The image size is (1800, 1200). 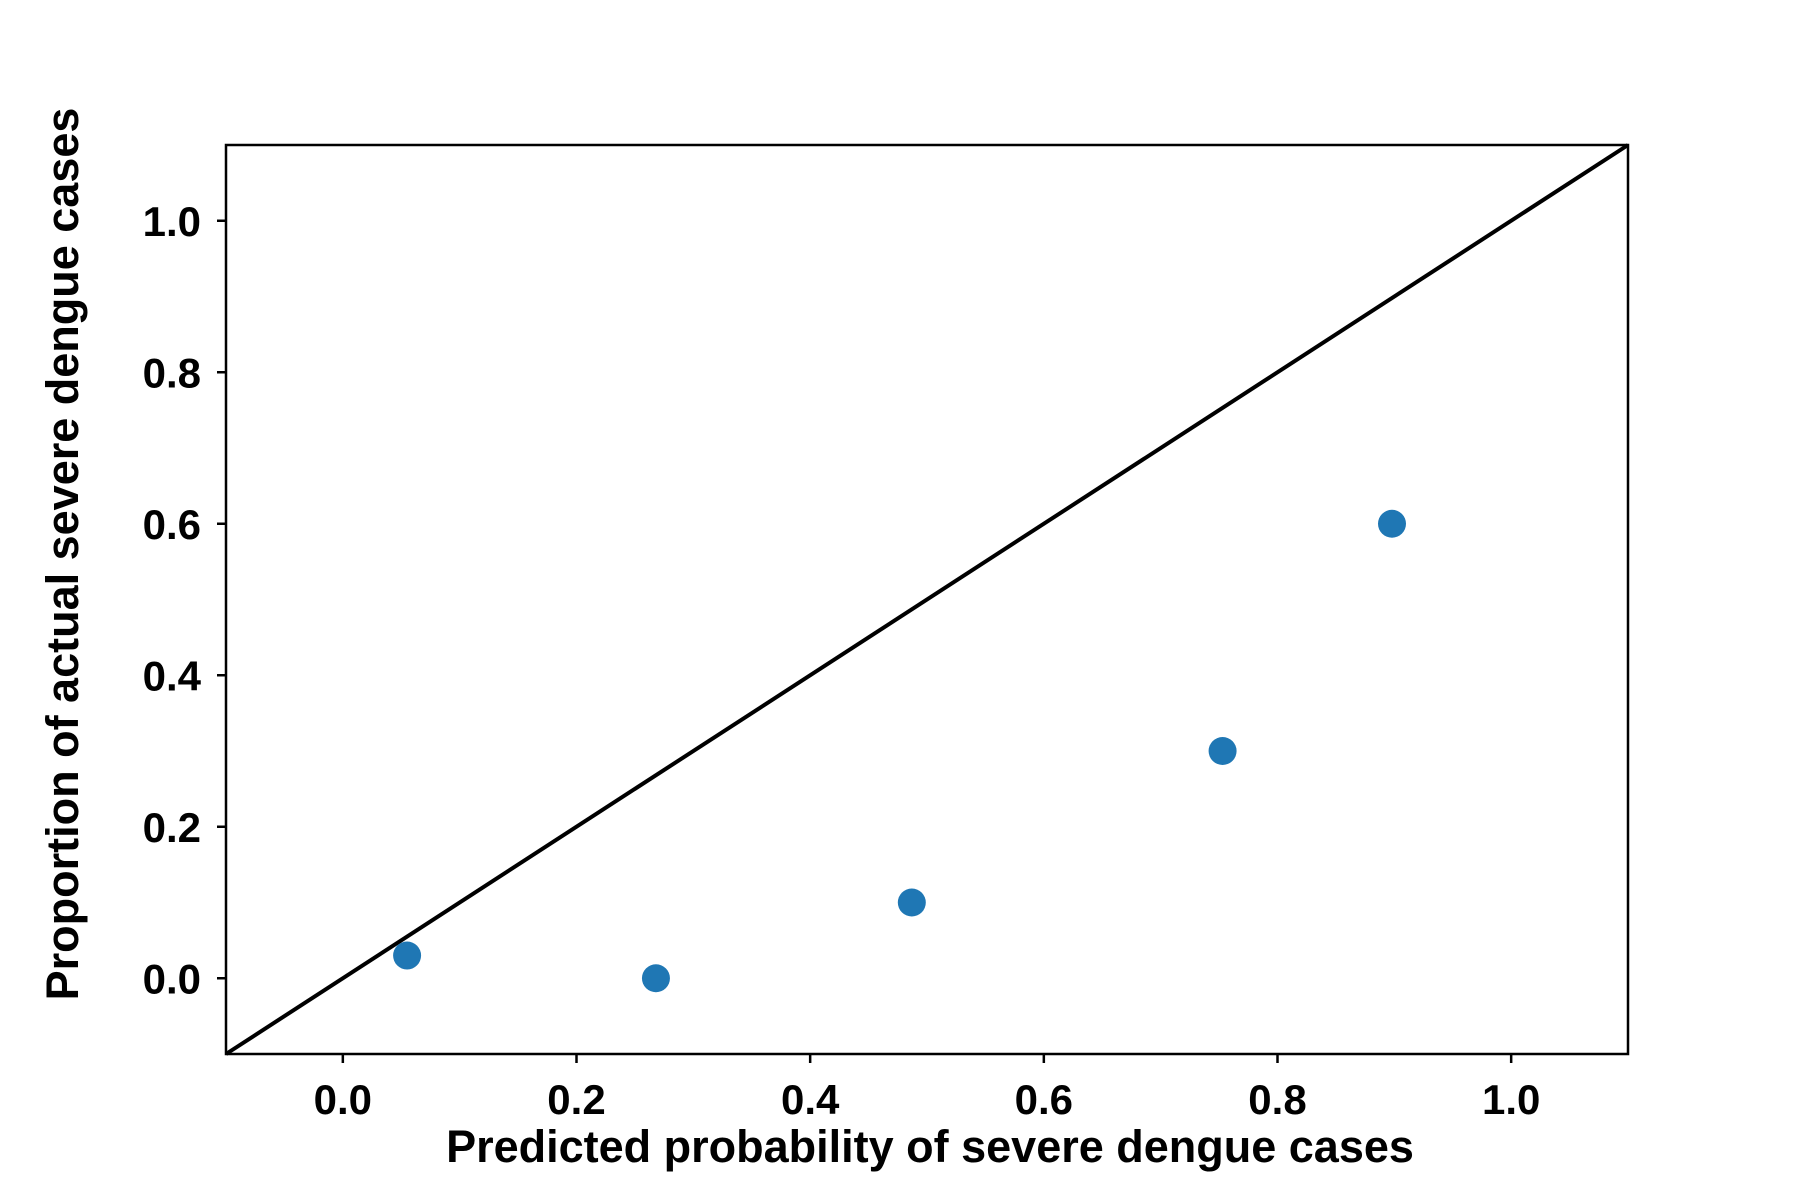 I want to click on x-tick-label: 0.4, so click(x=810, y=1099).